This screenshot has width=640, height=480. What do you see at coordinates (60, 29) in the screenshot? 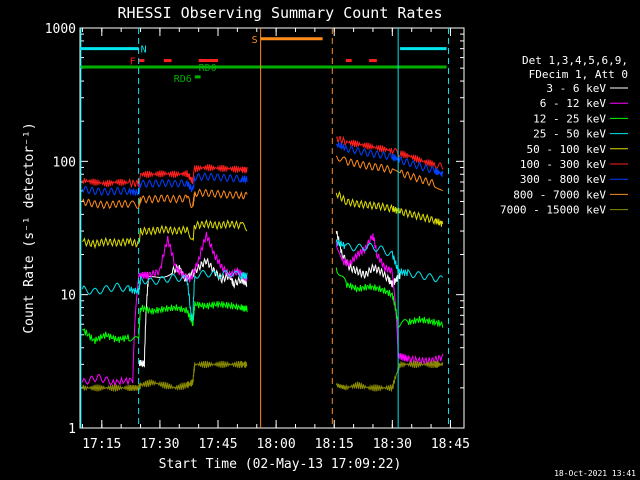
I see `y-tick-label: 1000` at bounding box center [60, 29].